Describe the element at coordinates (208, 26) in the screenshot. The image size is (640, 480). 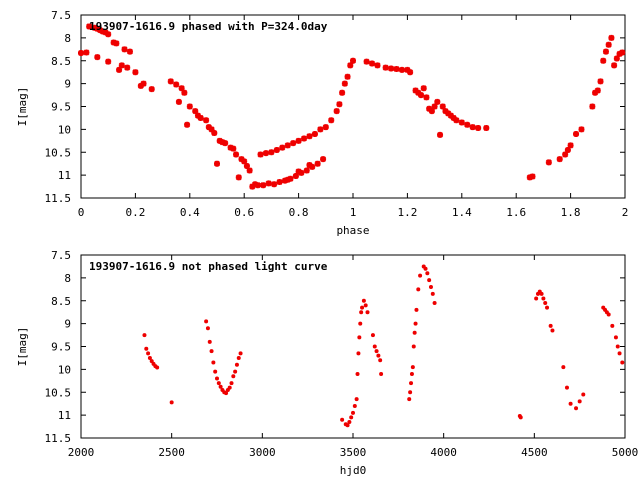
I see `chart-title: 193907-1616.9 phased with P=324.0day` at that location.